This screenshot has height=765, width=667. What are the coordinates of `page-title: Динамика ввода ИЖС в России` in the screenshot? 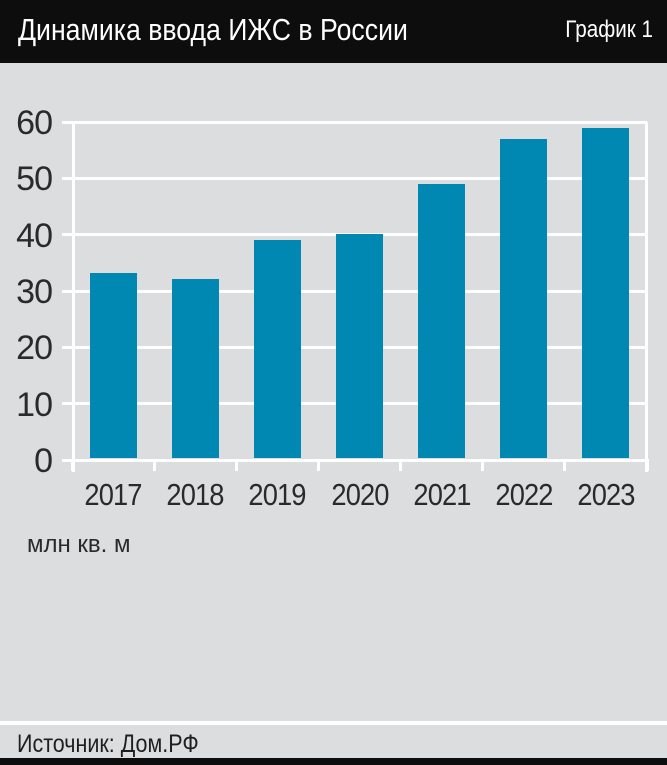 It's located at (244, 30).